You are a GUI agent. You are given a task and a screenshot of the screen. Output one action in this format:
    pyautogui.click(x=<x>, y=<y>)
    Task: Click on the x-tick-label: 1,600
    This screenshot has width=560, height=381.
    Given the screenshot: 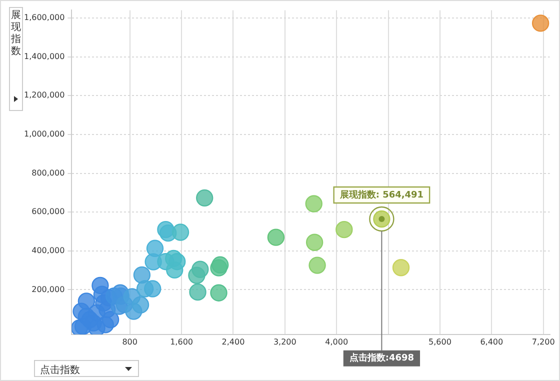 What is the action you would take?
    pyautogui.click(x=181, y=341)
    